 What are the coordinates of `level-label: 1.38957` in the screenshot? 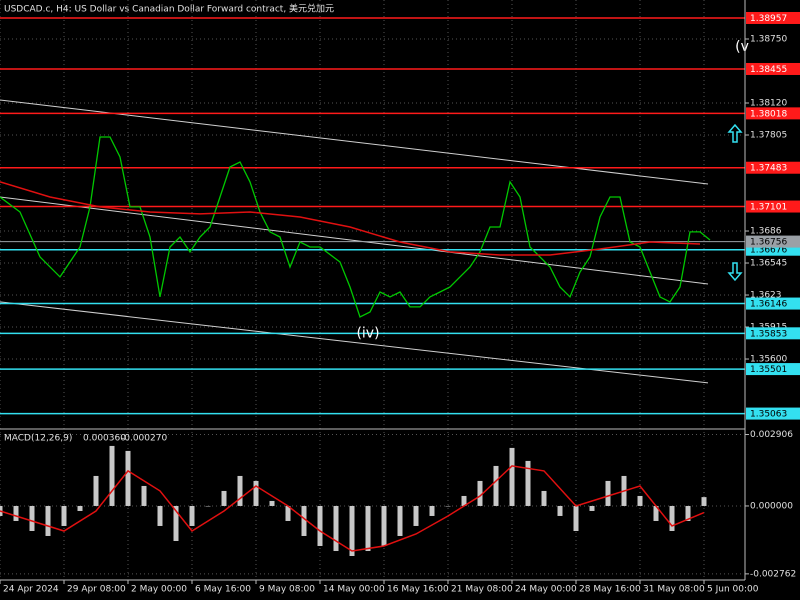 It's located at (768, 19).